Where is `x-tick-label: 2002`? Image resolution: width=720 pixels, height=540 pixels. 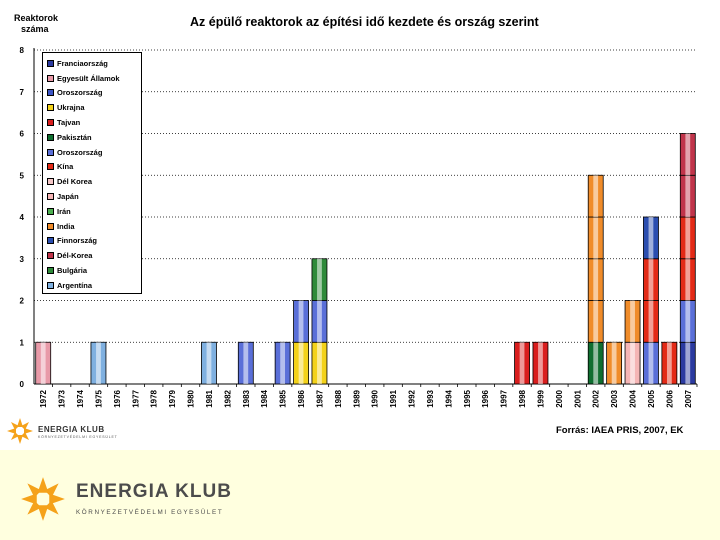
x-tick-label: 2002 is located at coordinates (596, 398).